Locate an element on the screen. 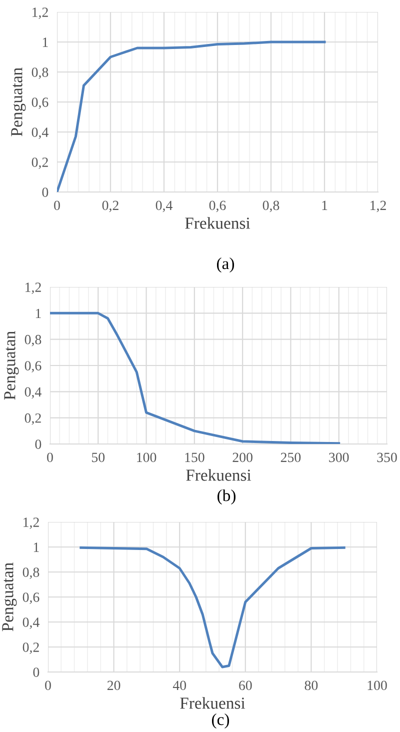 This screenshot has height=732, width=400. x-tick-label: 20 is located at coordinates (113, 685).